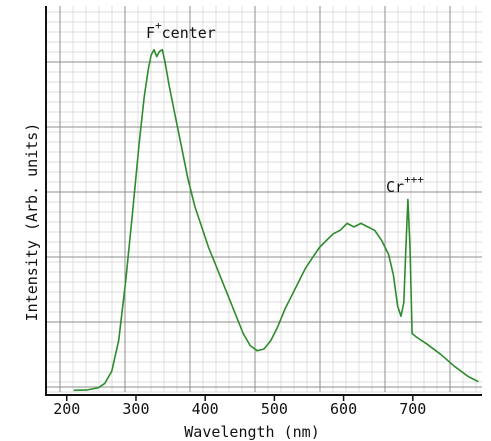  I want to click on annotation-cr-base: Cr, so click(395, 187).